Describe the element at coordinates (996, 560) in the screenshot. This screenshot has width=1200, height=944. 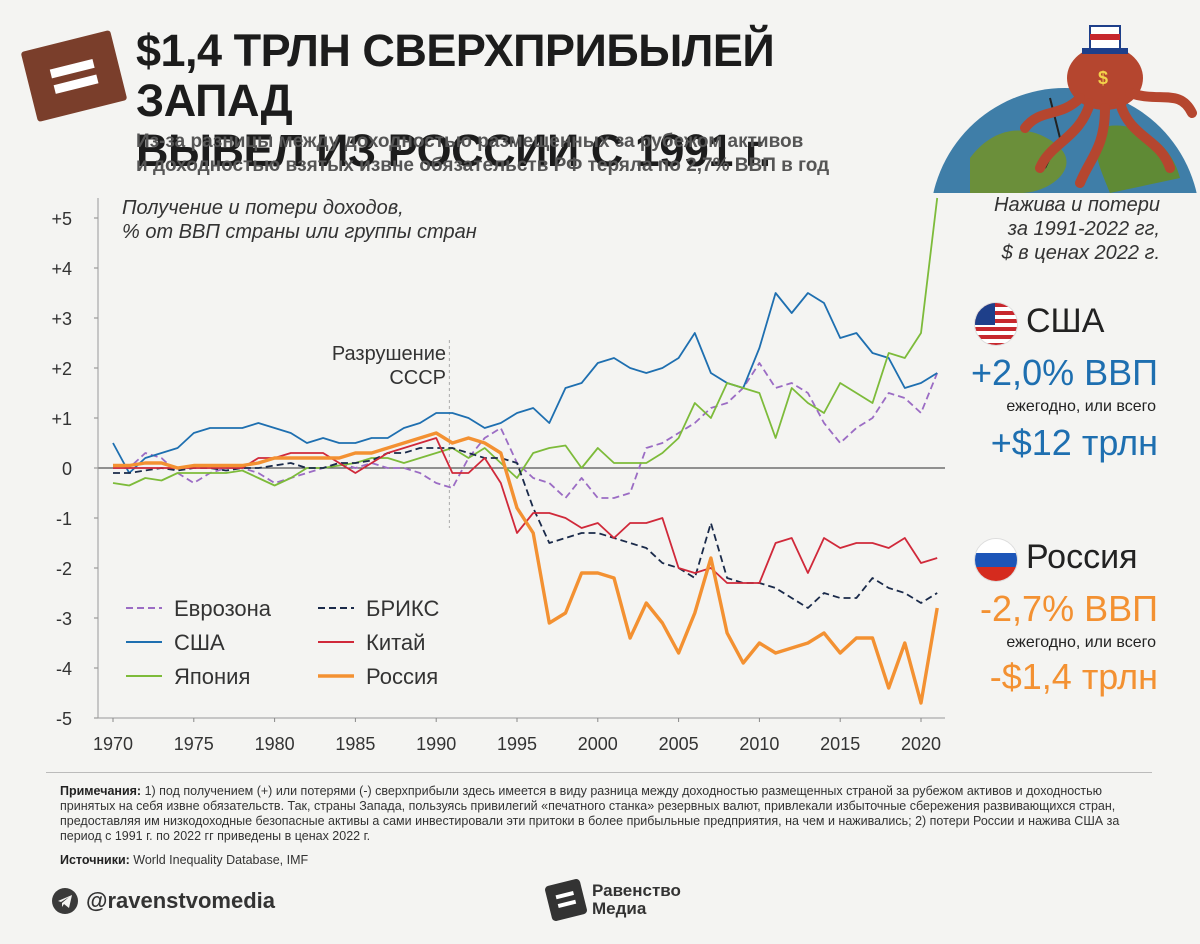
I see `russia-flag-icon` at that location.